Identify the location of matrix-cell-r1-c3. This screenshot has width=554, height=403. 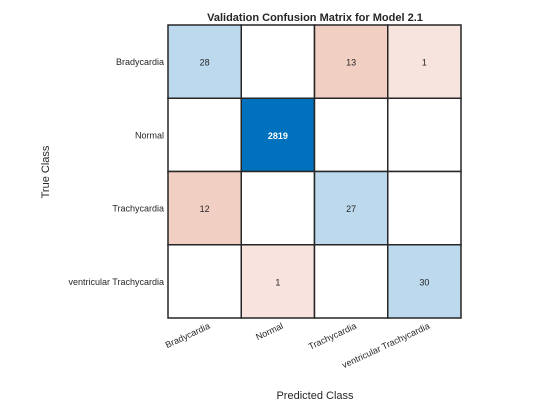
(424, 135).